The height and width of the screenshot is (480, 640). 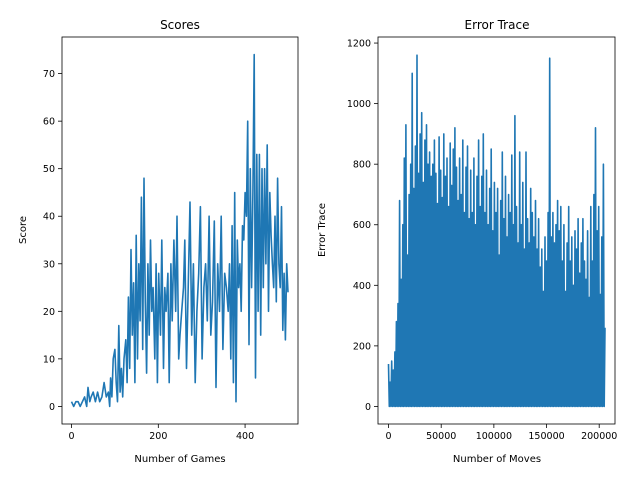 I want to click on error-trace-x-ticks: 0 50000 100000 150000 200000, so click(x=501, y=433).